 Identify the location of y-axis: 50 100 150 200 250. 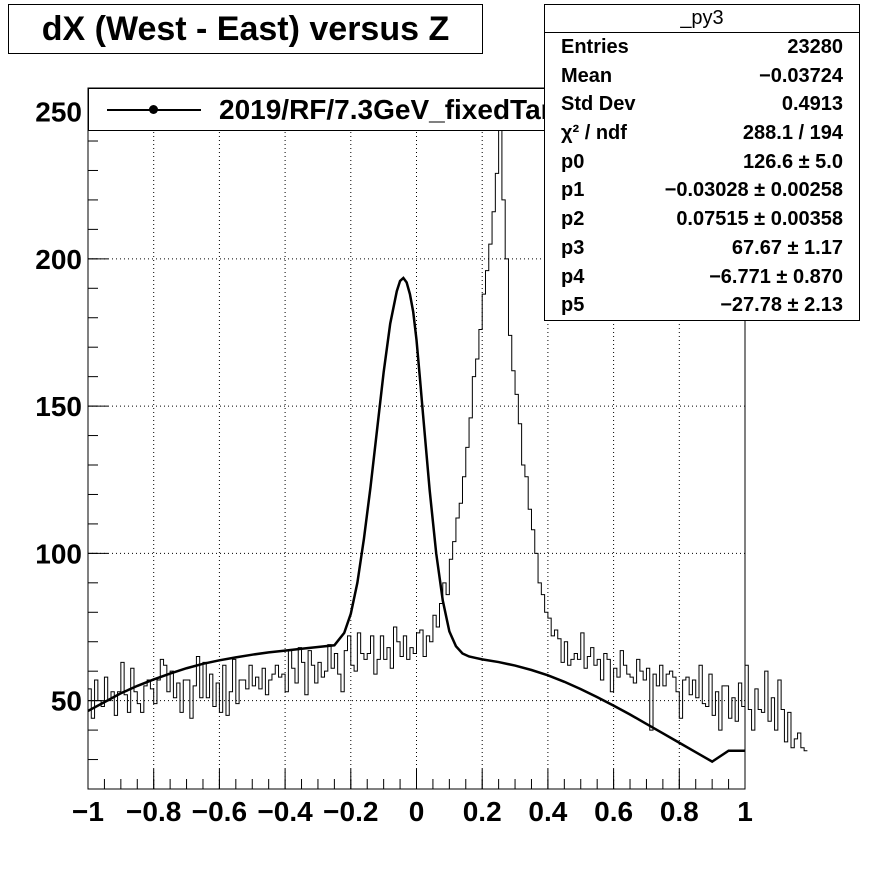
(71, 429).